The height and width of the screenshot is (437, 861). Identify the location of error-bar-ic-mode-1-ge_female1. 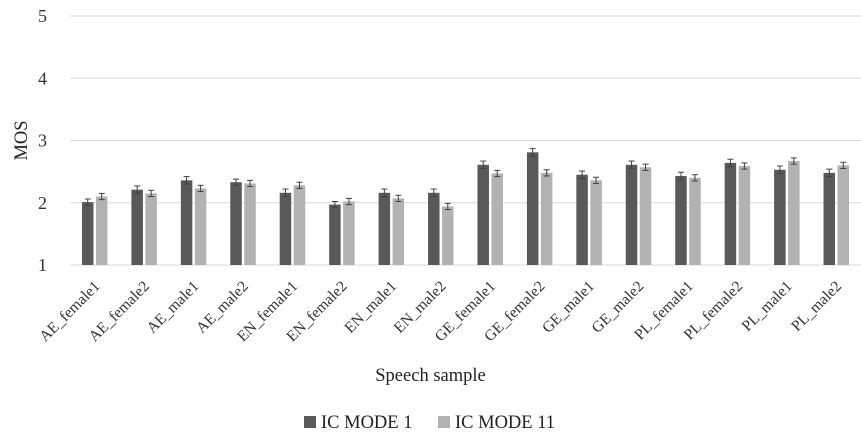
(483, 165).